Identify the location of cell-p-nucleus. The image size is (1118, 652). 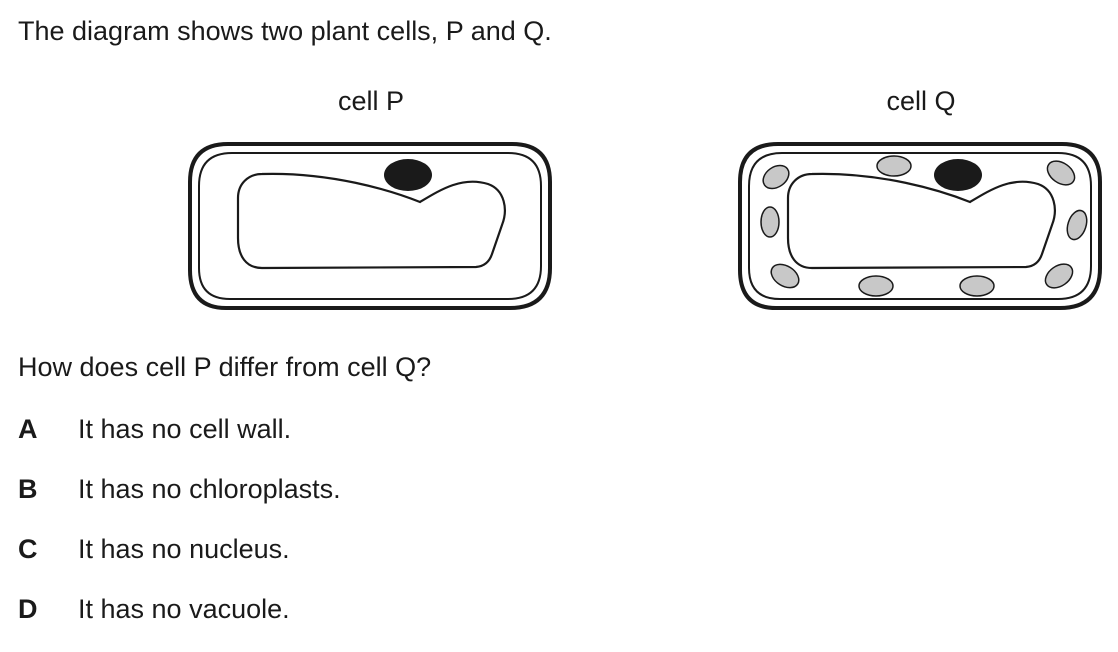
(408, 175).